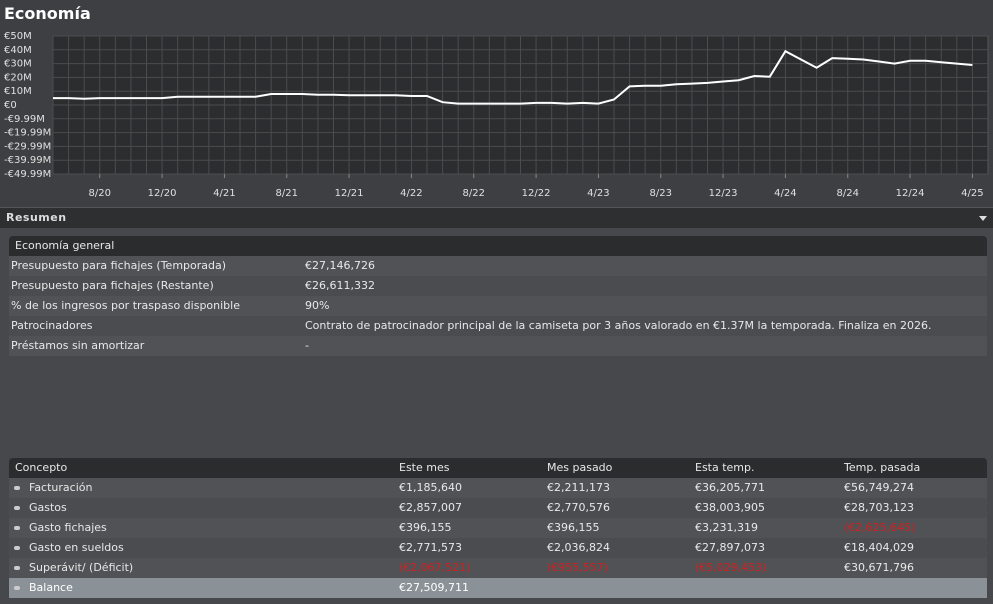 This screenshot has width=993, height=604. What do you see at coordinates (983, 218) in the screenshot?
I see `dropdown-arrow` at bounding box center [983, 218].